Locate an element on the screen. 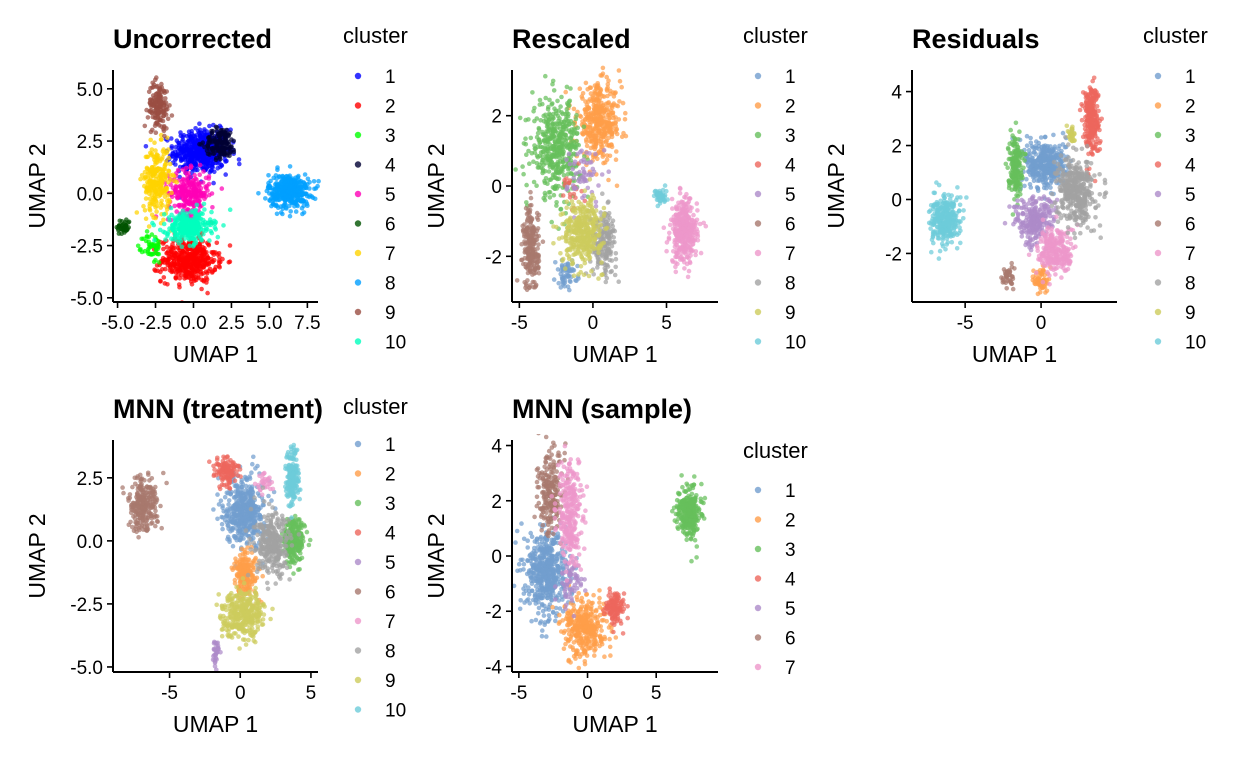 This screenshot has width=1248, height=773. cluster-10-points is located at coordinates (661, 195).